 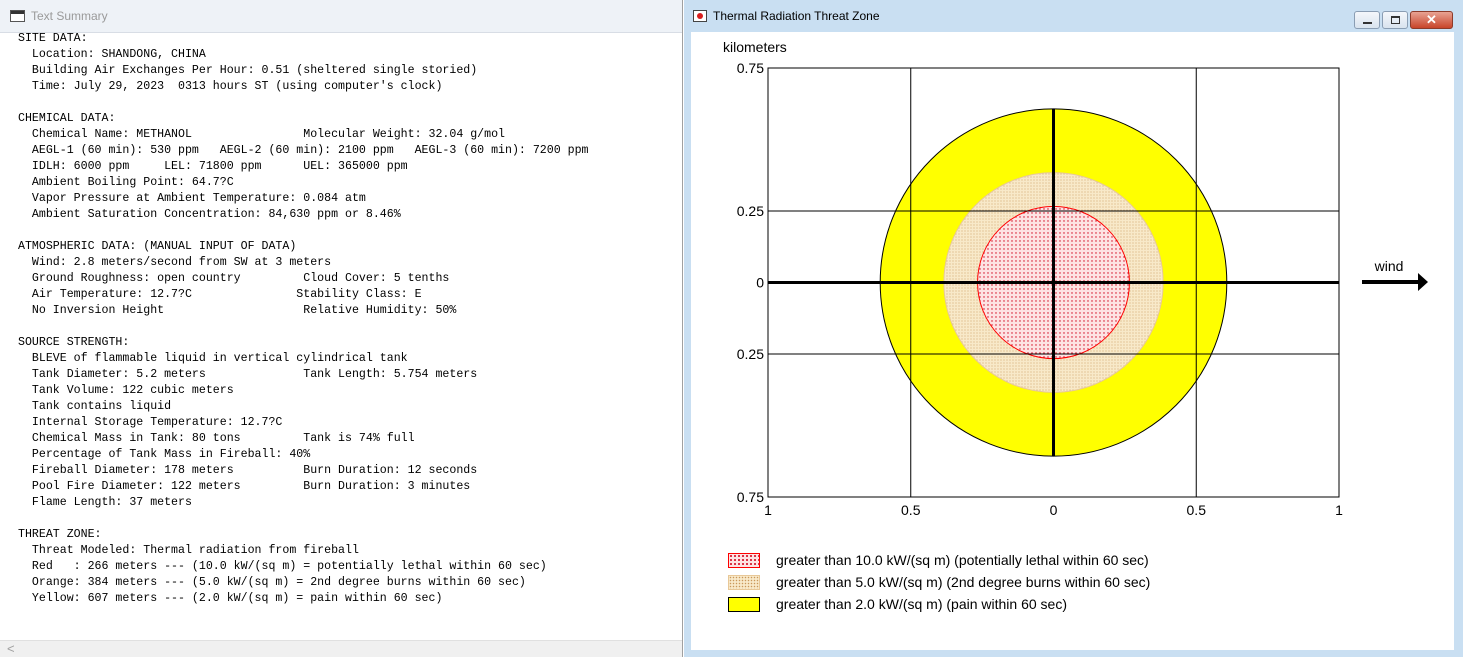 I want to click on y-tick-label: 0, so click(x=760, y=283).